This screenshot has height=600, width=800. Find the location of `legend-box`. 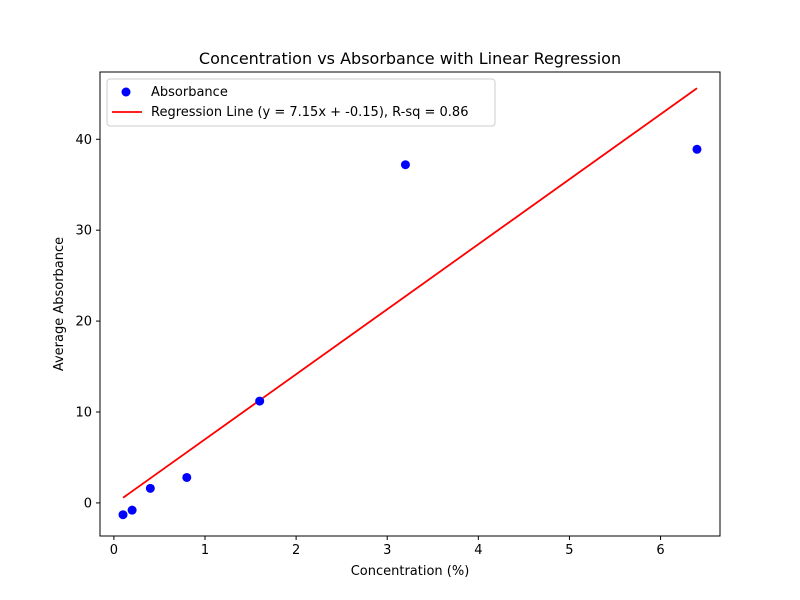

legend-box is located at coordinates (301, 102).